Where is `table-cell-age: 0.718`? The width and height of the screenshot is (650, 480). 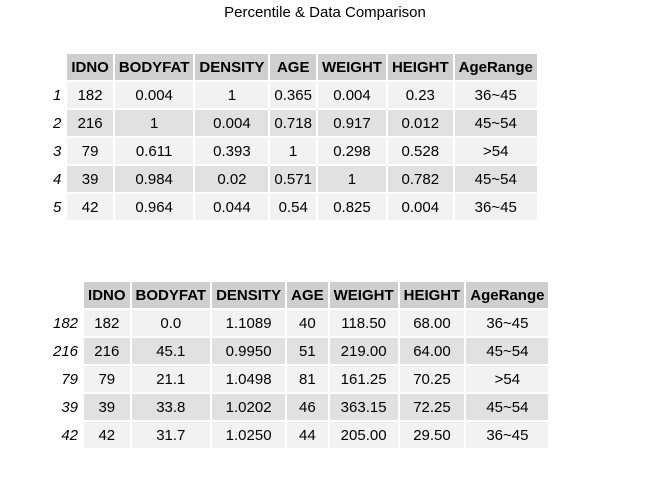
table-cell-age: 0.718 is located at coordinates (293, 123).